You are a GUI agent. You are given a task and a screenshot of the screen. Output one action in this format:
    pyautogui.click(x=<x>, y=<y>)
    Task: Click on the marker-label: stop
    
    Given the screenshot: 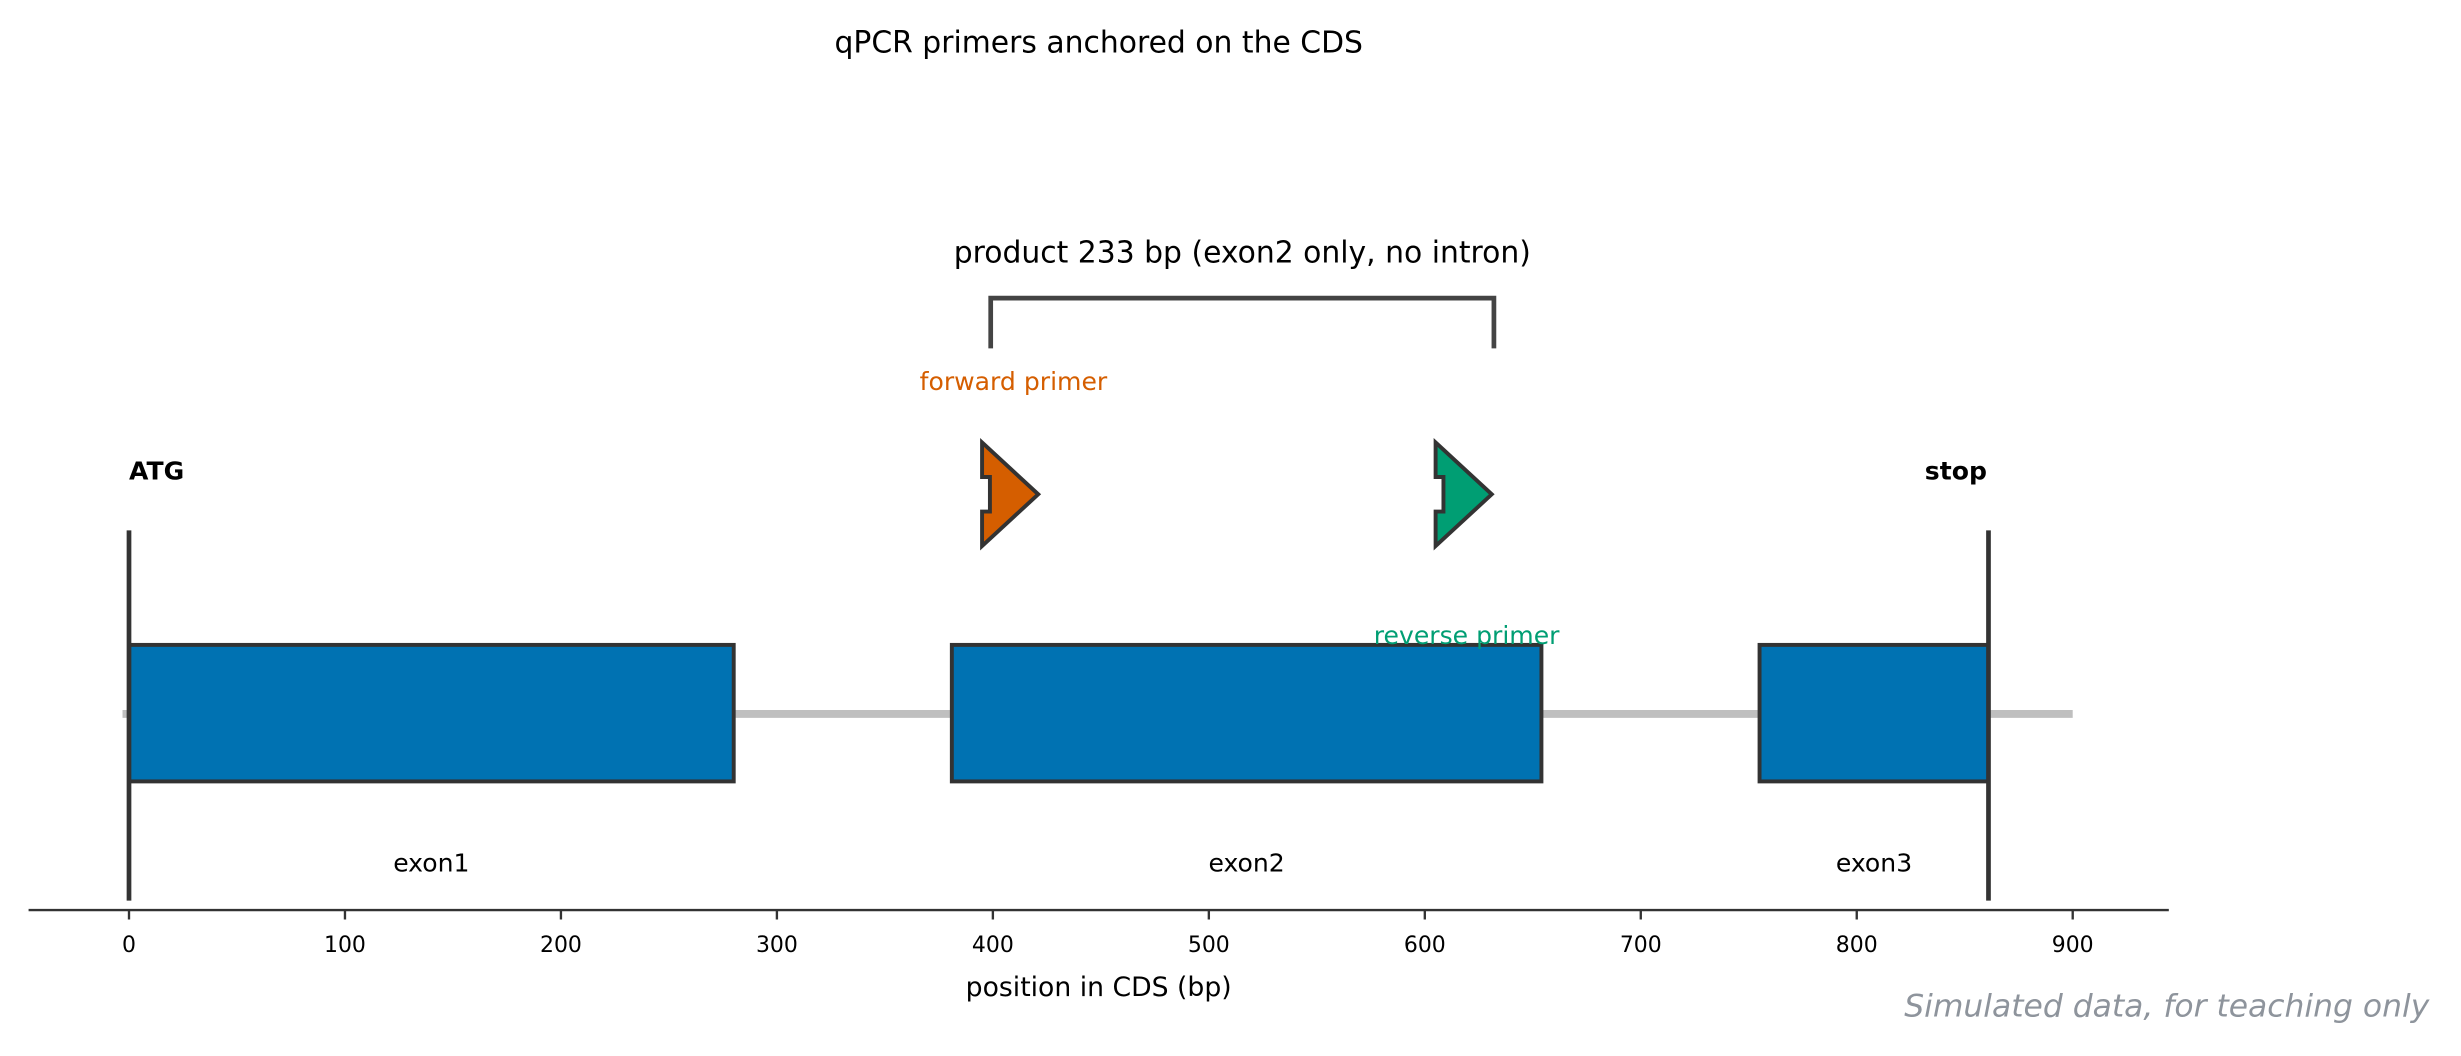 What is the action you would take?
    pyautogui.click(x=1956, y=470)
    